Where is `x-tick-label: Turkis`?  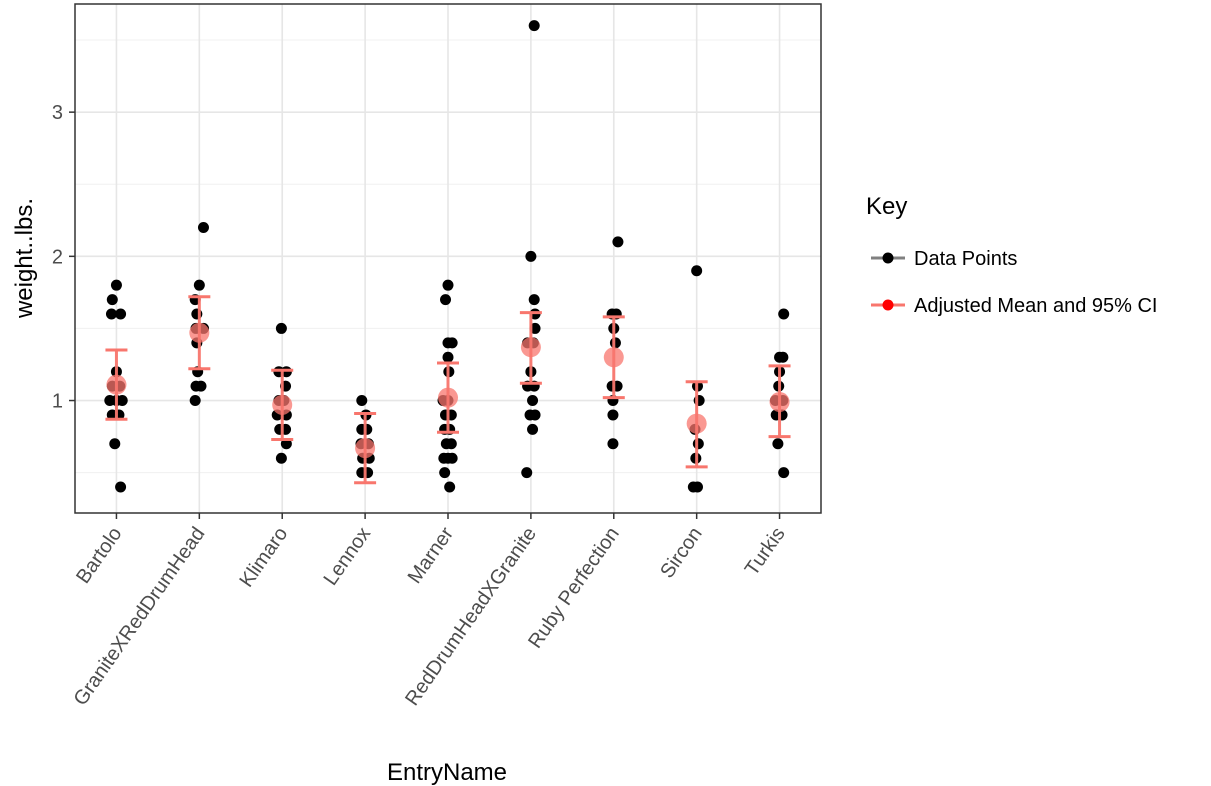
x-tick-label: Turkis is located at coordinates (765, 551).